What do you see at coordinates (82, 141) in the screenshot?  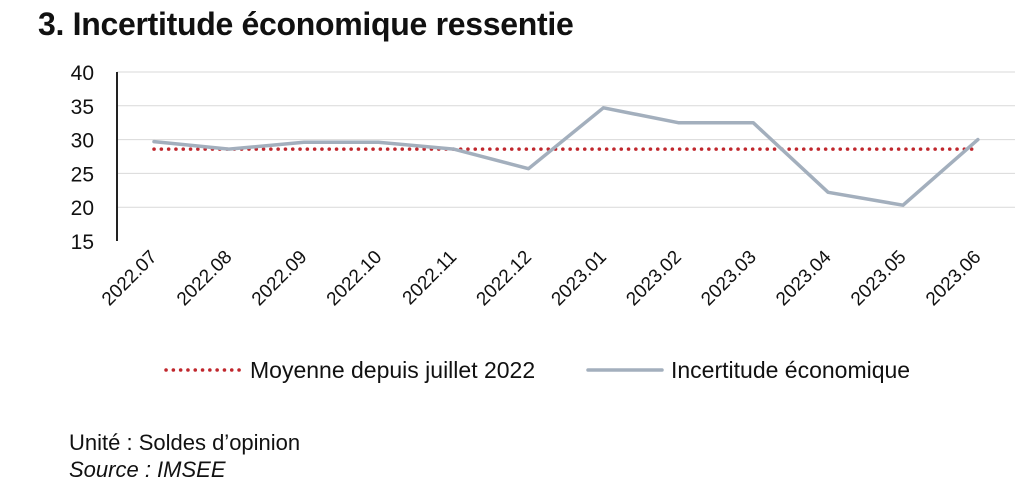 I see `y-tick-label: 30` at bounding box center [82, 141].